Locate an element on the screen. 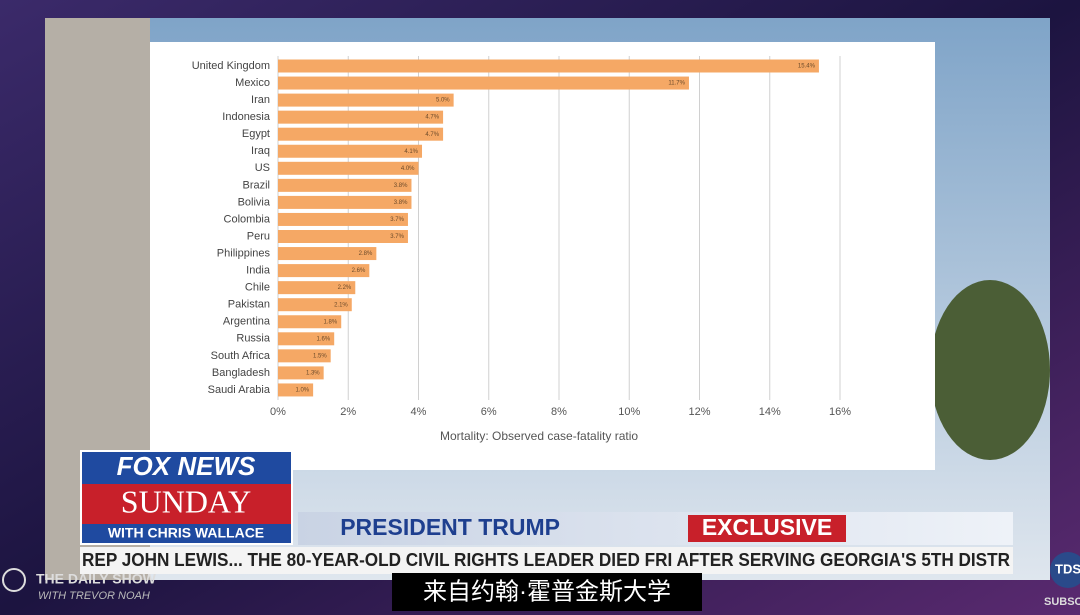  y-tick-label: United Kingdom is located at coordinates (231, 66).